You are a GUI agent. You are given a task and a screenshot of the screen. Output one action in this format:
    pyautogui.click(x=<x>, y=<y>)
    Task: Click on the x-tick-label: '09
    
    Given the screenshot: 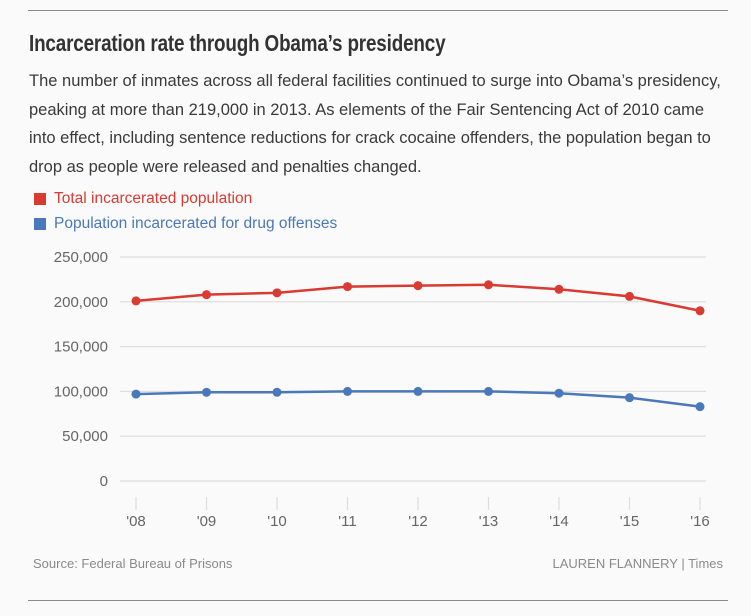 What is the action you would take?
    pyautogui.click(x=207, y=521)
    